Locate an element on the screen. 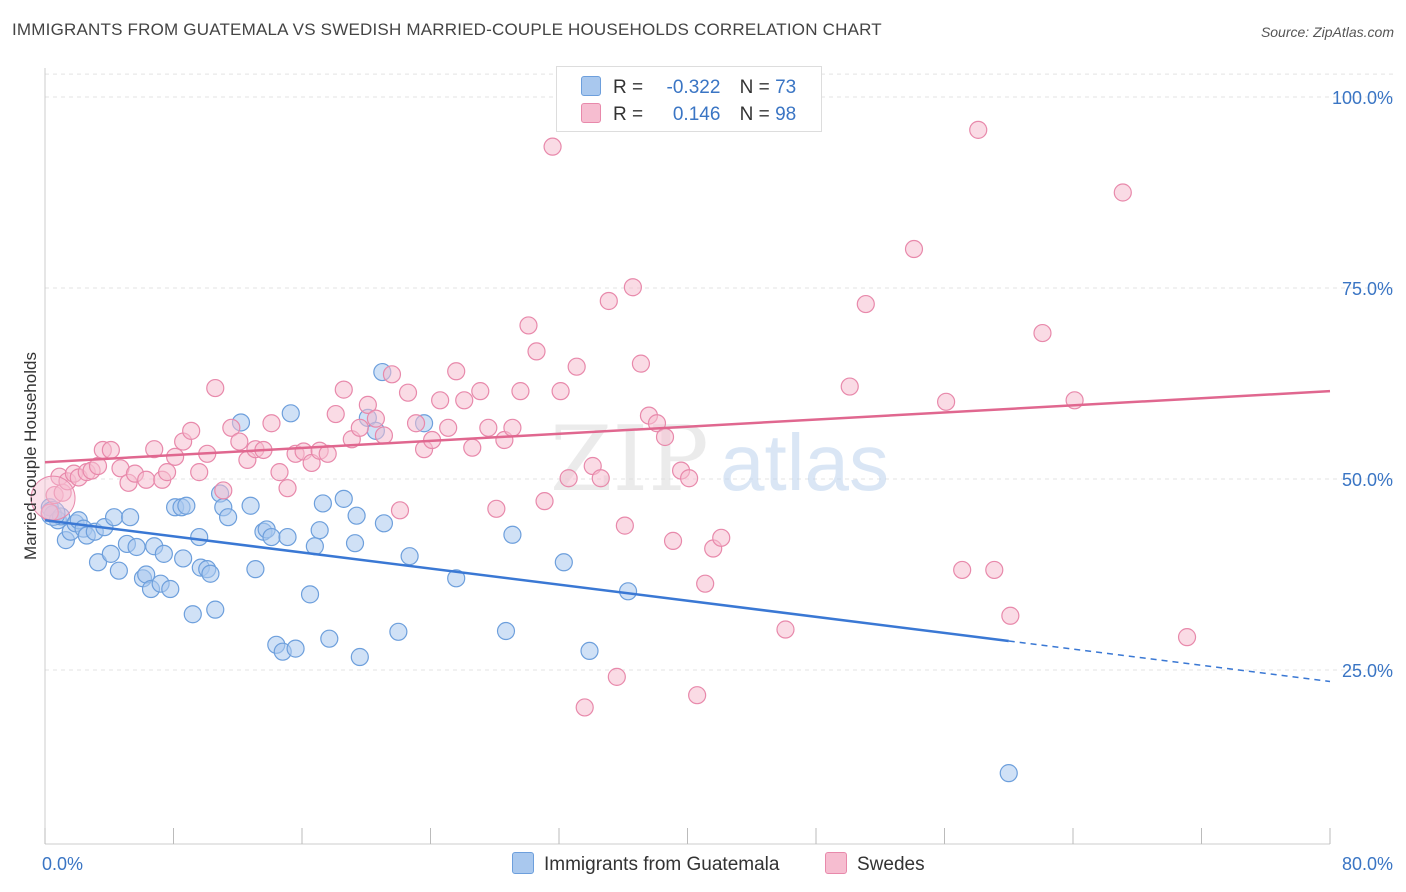  y-tick-label: 25.0% is located at coordinates (1367, 671).